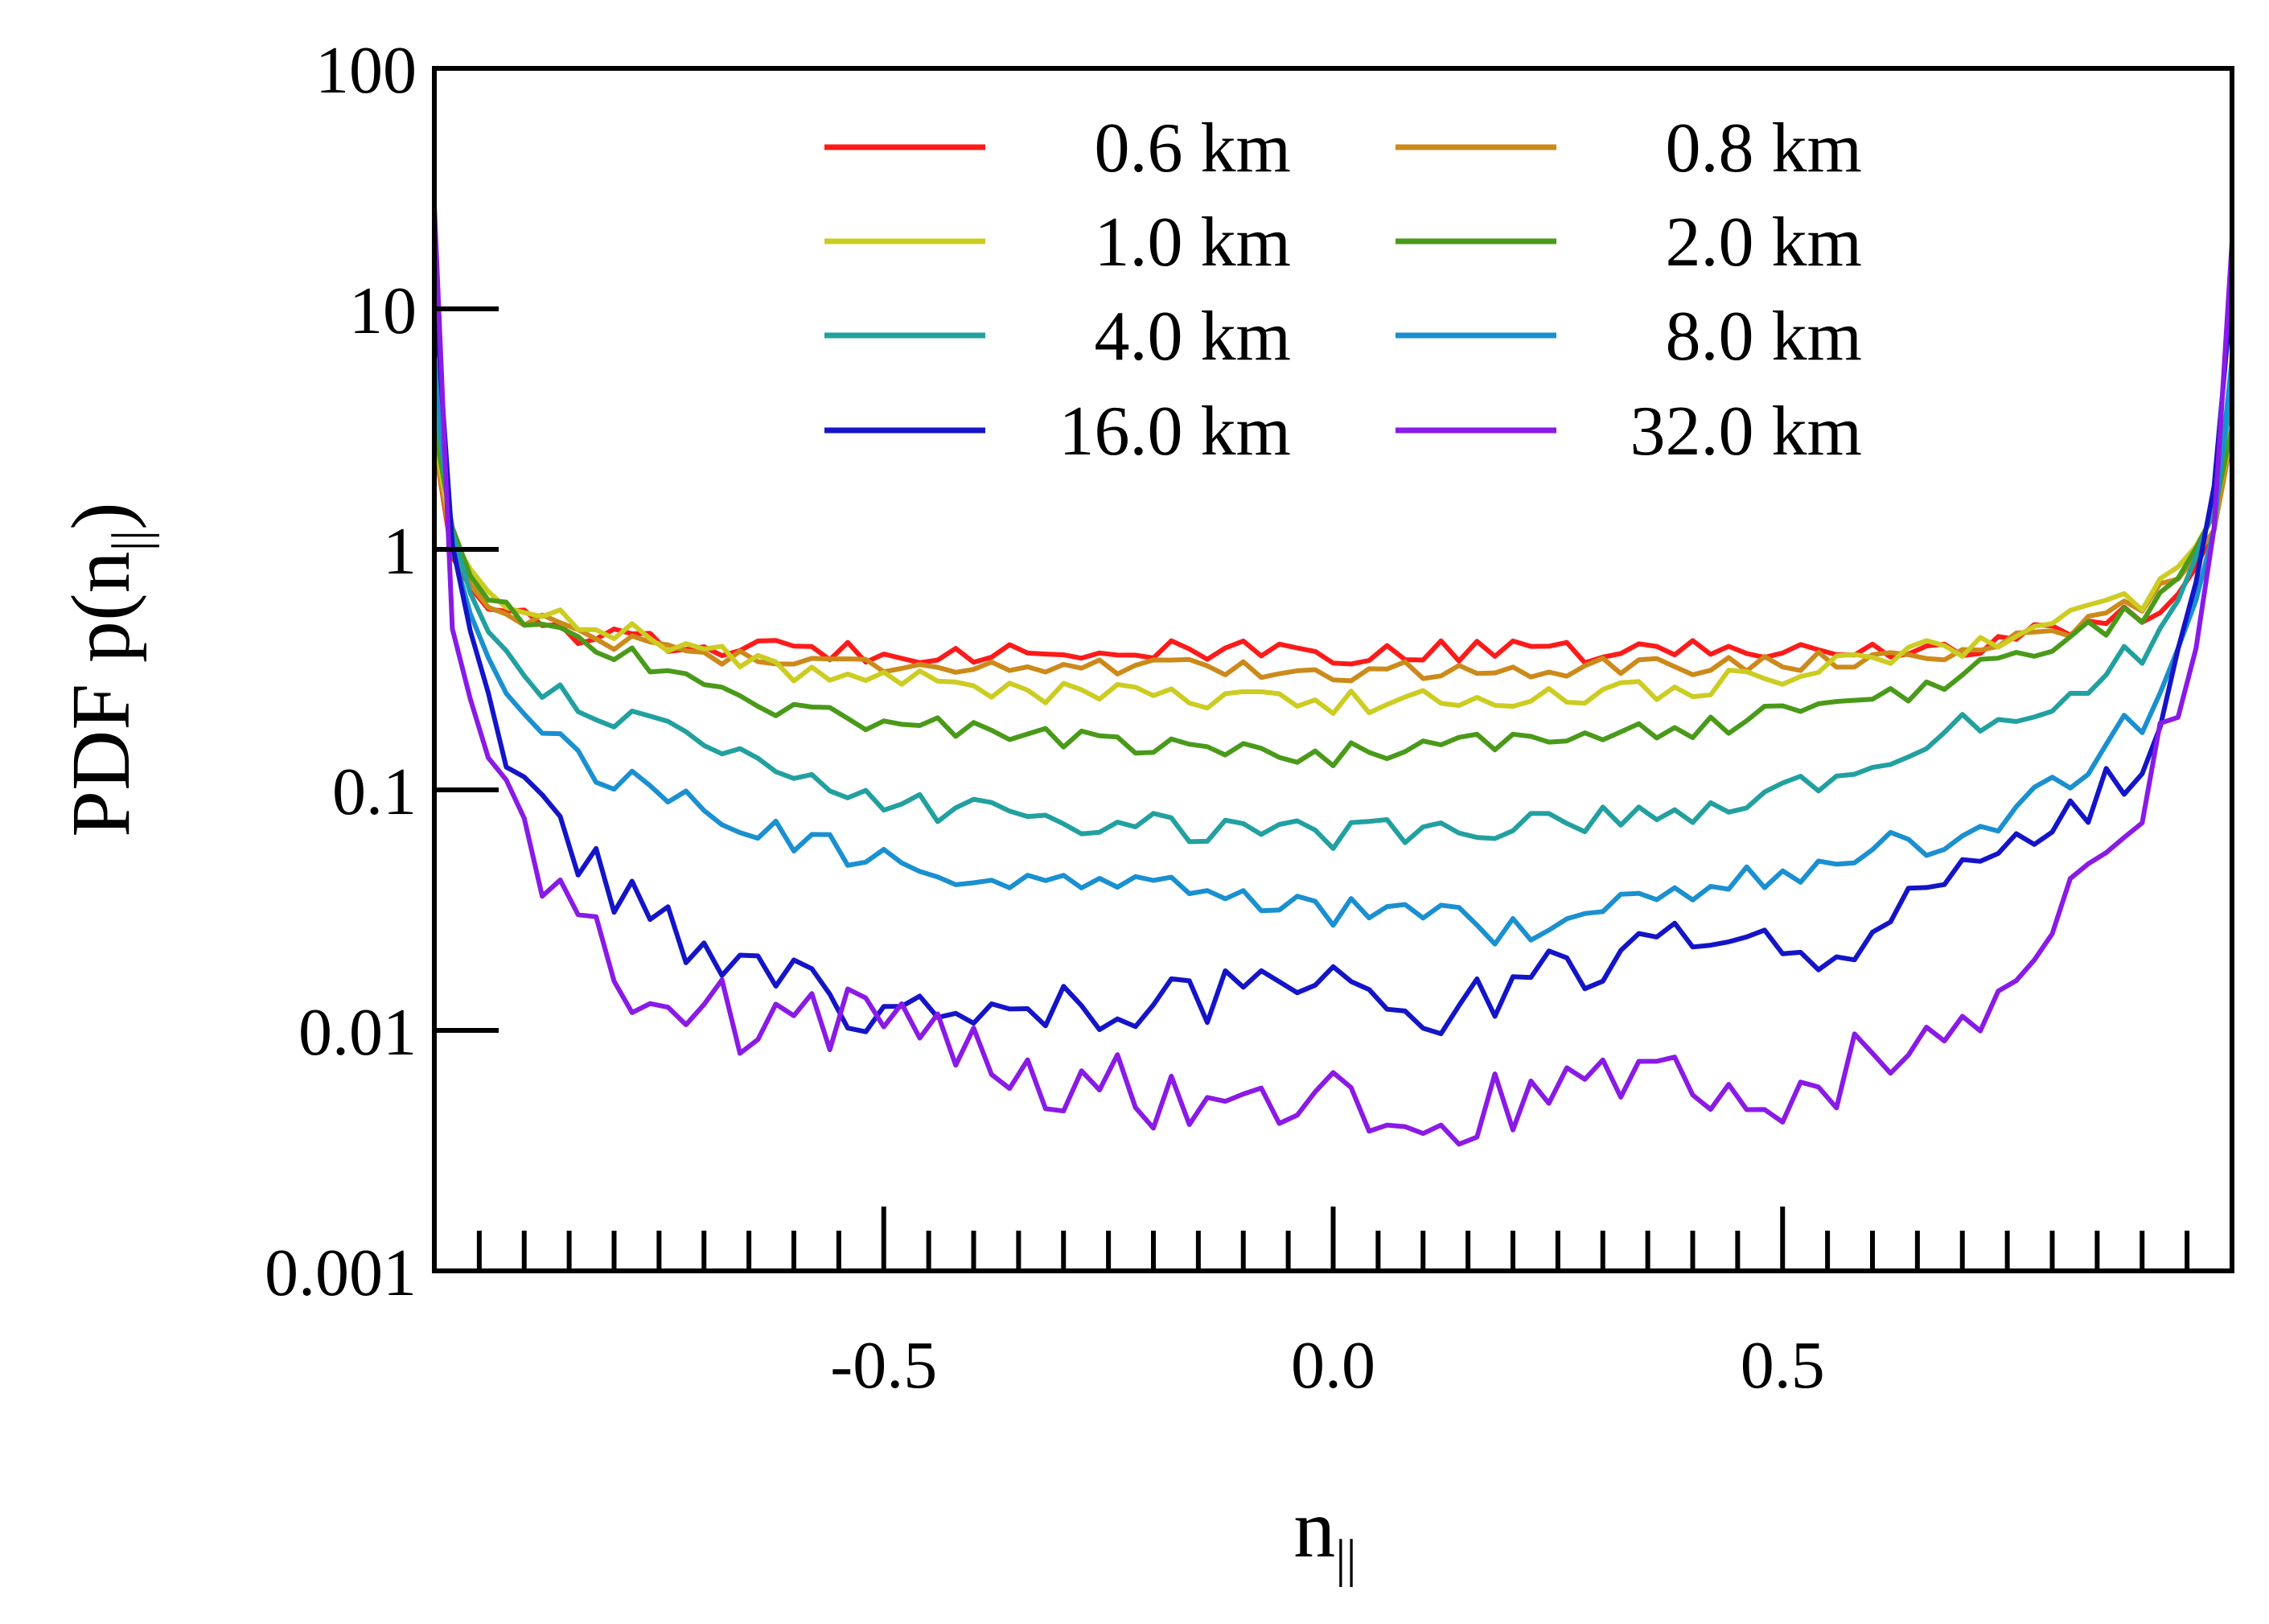  Describe the element at coordinates (1764, 243) in the screenshot. I see `legend-label: 2.0 km` at that location.